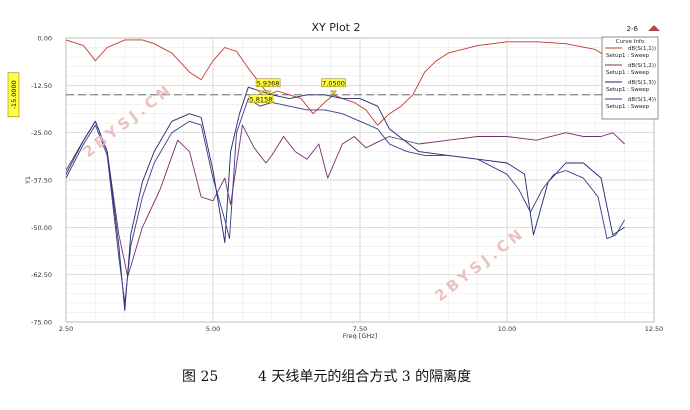 The height and width of the screenshot is (410, 690). I want to click on reference-value-box, so click(13, 95).